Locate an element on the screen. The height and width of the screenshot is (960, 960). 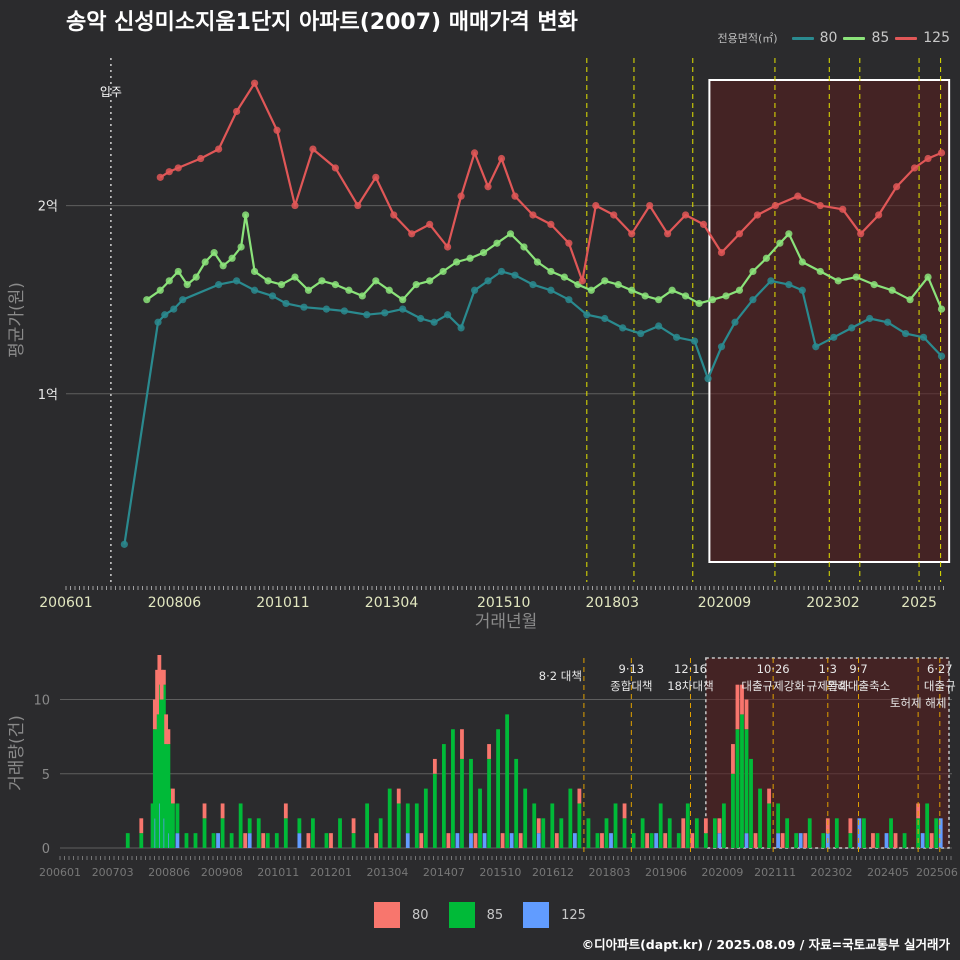
top-x-tick-label: 200601 is located at coordinates (65, 603).